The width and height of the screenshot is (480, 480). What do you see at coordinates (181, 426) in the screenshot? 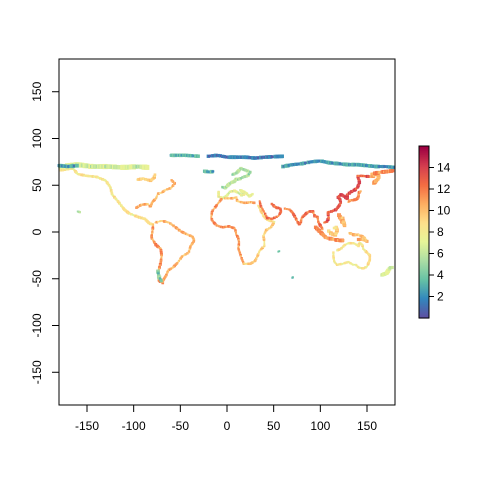
I see `x-tick-label: -50` at bounding box center [181, 426].